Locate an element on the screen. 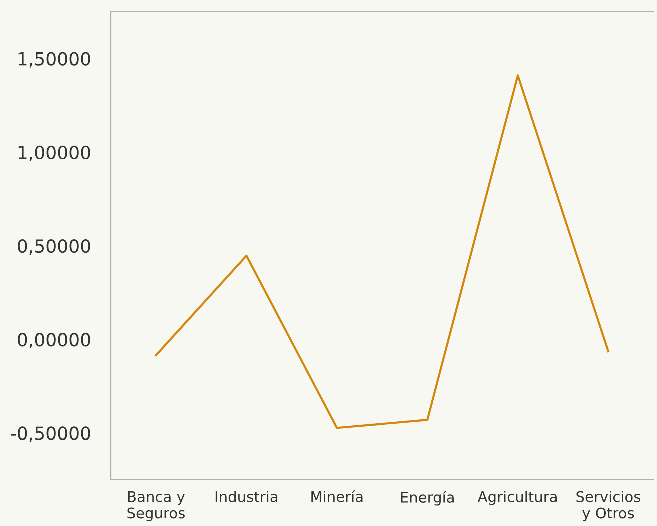 This screenshot has width=657, height=526. x-tick-label: Agricultura is located at coordinates (517, 498).